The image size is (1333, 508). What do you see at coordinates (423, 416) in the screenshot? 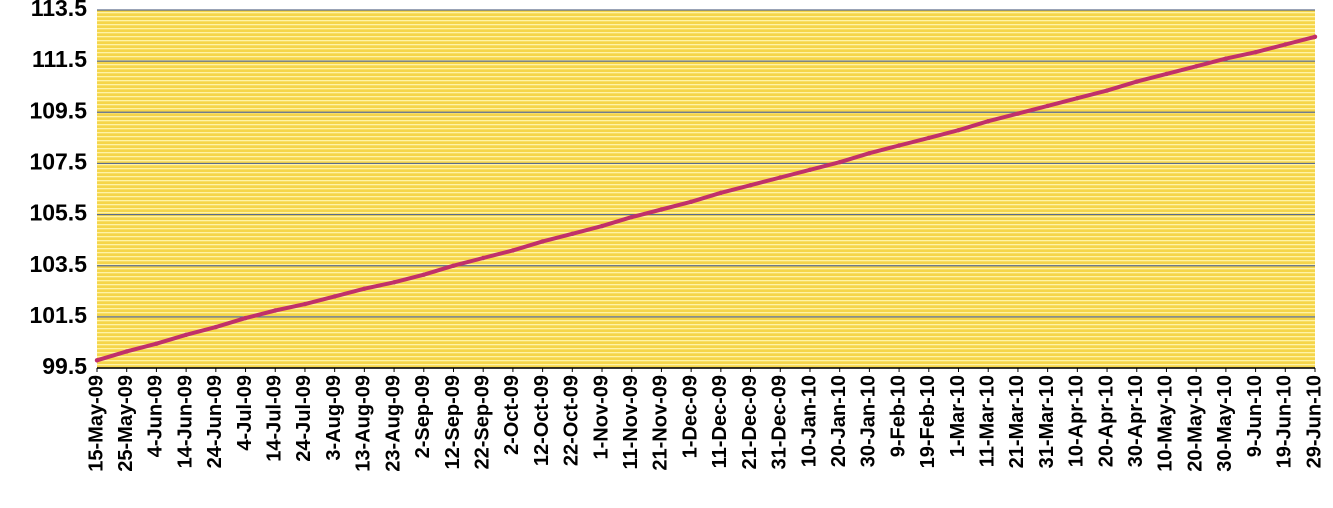
I see `x-tick-label: 2-Sep-09` at bounding box center [423, 416].